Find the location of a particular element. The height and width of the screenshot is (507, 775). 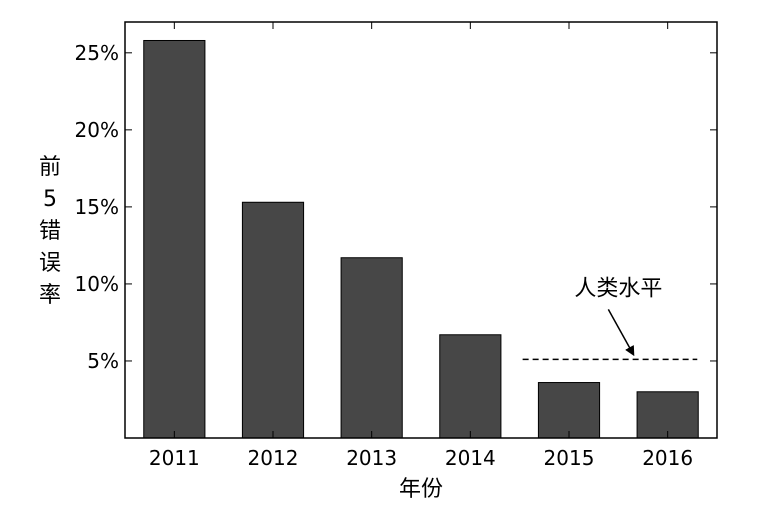

y-tick-label: 25% is located at coordinates (97, 53).